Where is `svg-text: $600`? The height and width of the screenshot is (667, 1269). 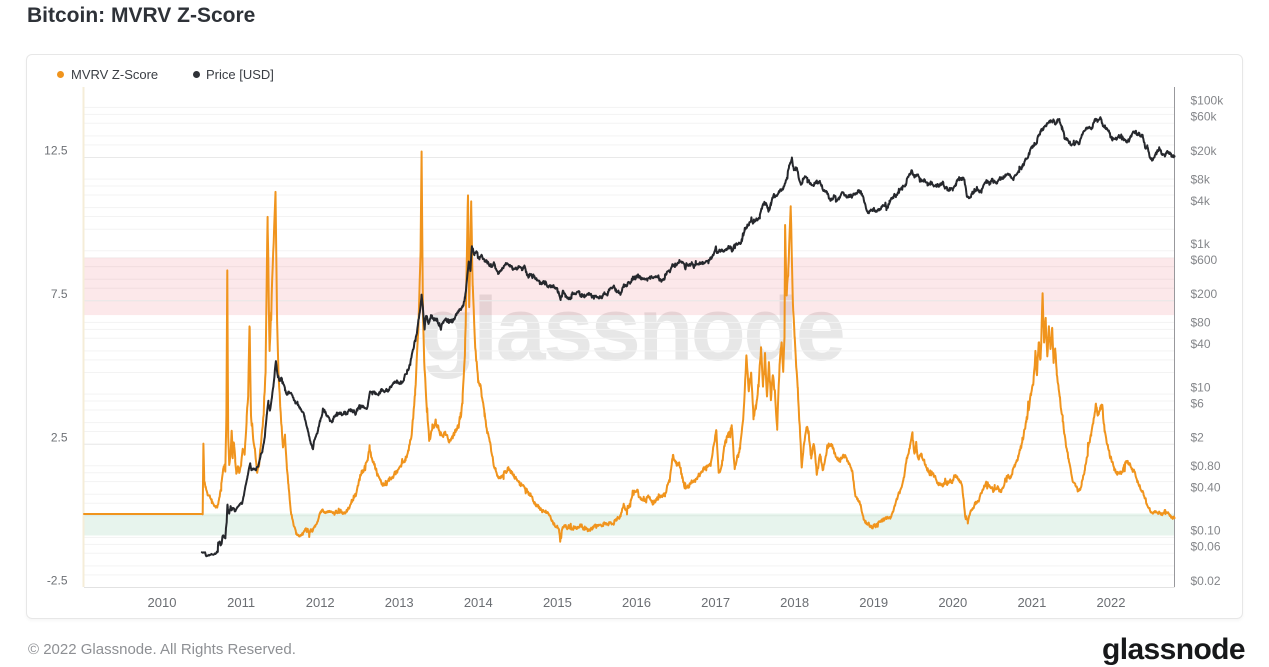
svg-text: $600 is located at coordinates (1204, 260).